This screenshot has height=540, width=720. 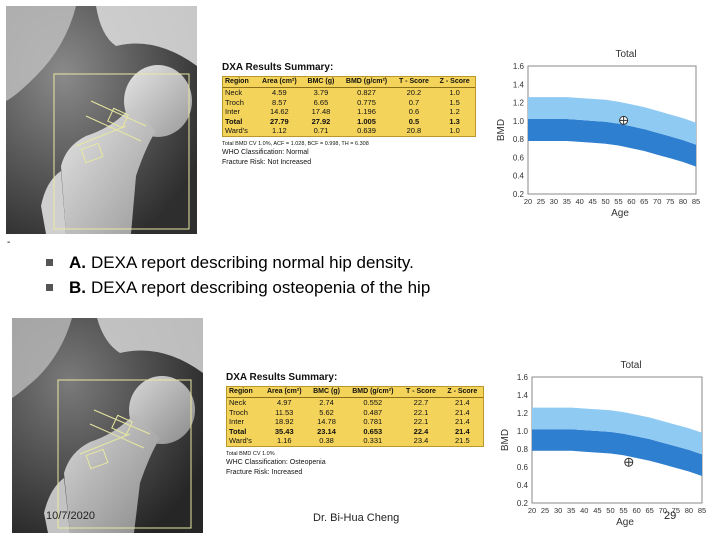 I want to click on table-cell: Neck, so click(x=238, y=402).